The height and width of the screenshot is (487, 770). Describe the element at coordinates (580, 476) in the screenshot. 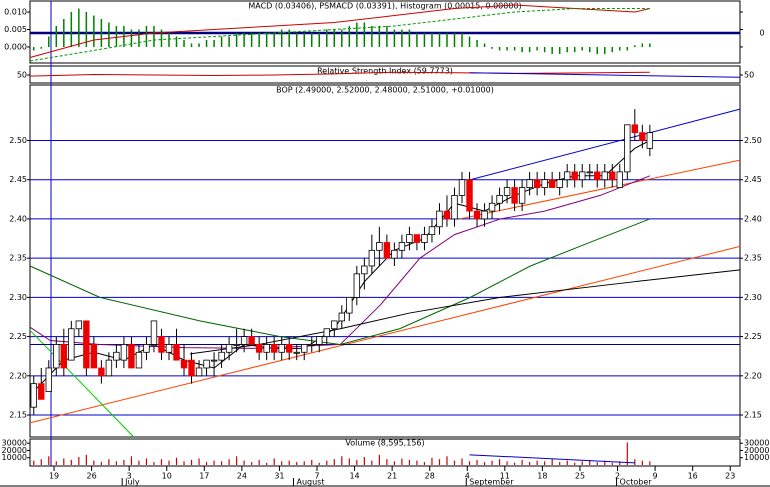

I see `x-tick-label: 25` at that location.